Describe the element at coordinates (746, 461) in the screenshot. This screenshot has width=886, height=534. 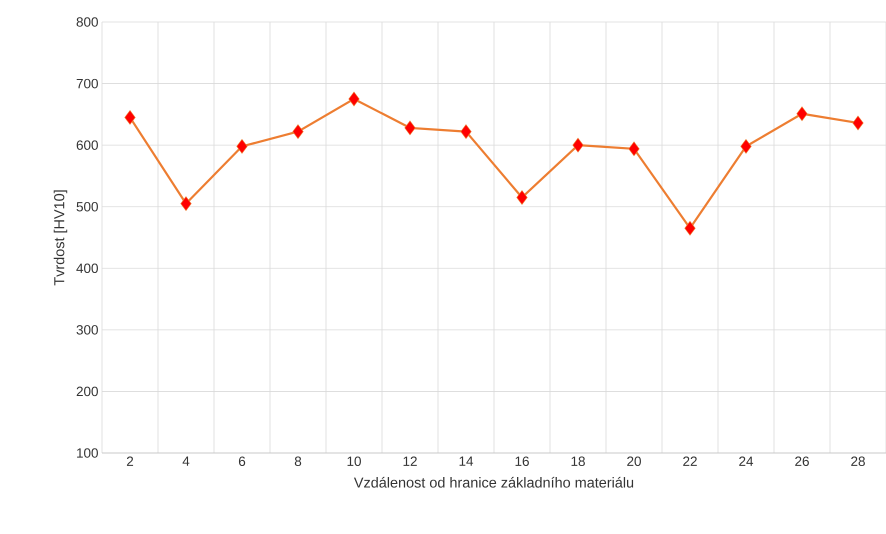
I see `x-tick-label: 24` at that location.